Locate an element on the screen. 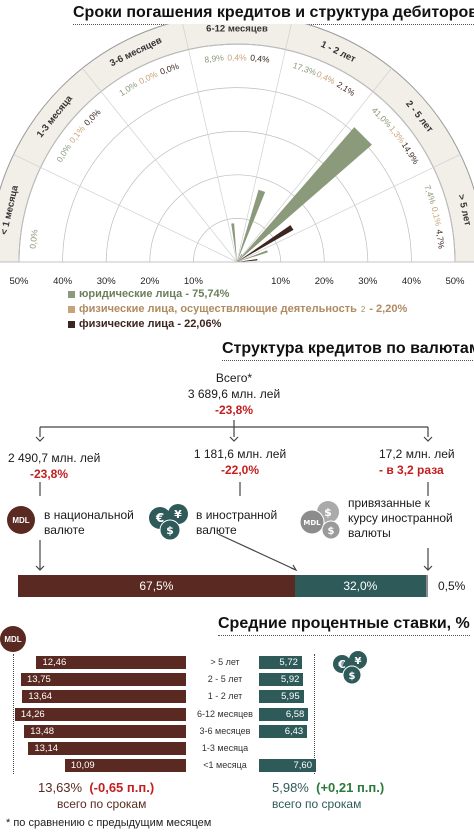 The image size is (474, 833). polar-value-label: 1,0% is located at coordinates (128, 88).